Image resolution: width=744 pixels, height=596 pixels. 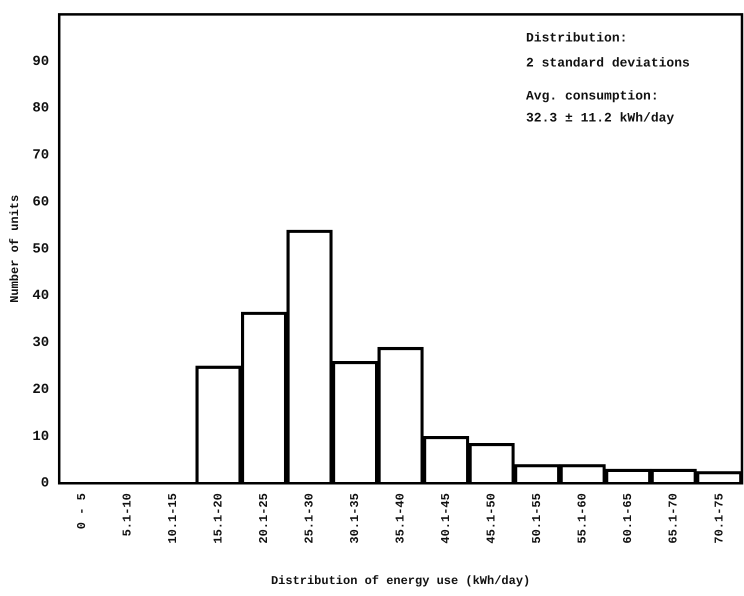 I want to click on x-tick-label: 0 - 5, so click(x=81, y=511).